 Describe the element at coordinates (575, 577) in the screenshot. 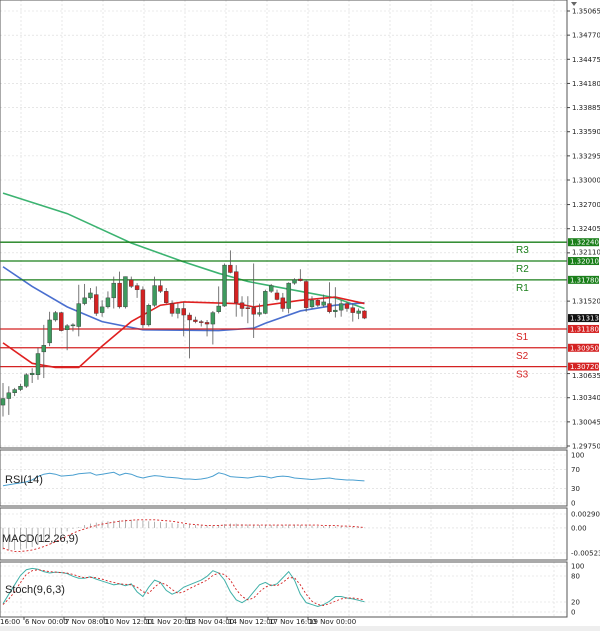

I see `y-tick-label: 80` at that location.